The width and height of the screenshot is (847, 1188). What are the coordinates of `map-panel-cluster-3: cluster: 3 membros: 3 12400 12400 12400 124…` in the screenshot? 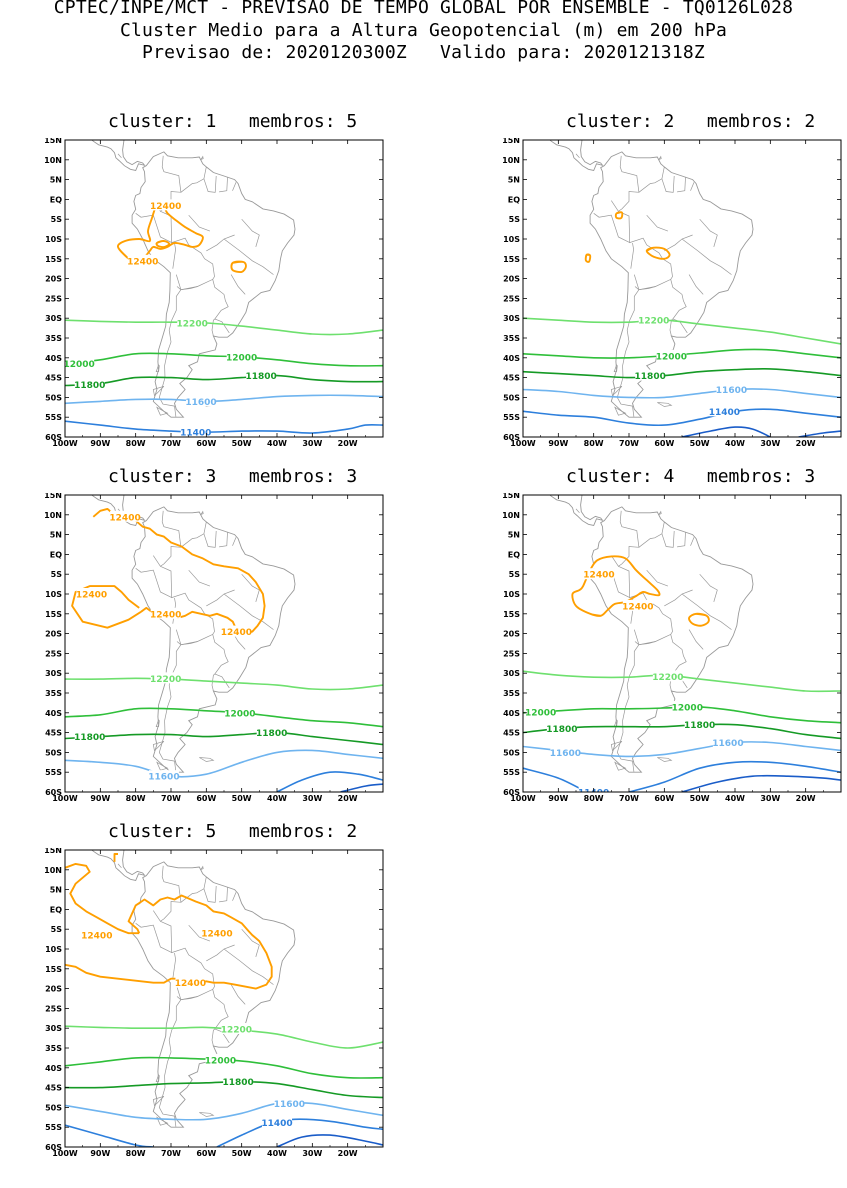 It's located at (220, 650).